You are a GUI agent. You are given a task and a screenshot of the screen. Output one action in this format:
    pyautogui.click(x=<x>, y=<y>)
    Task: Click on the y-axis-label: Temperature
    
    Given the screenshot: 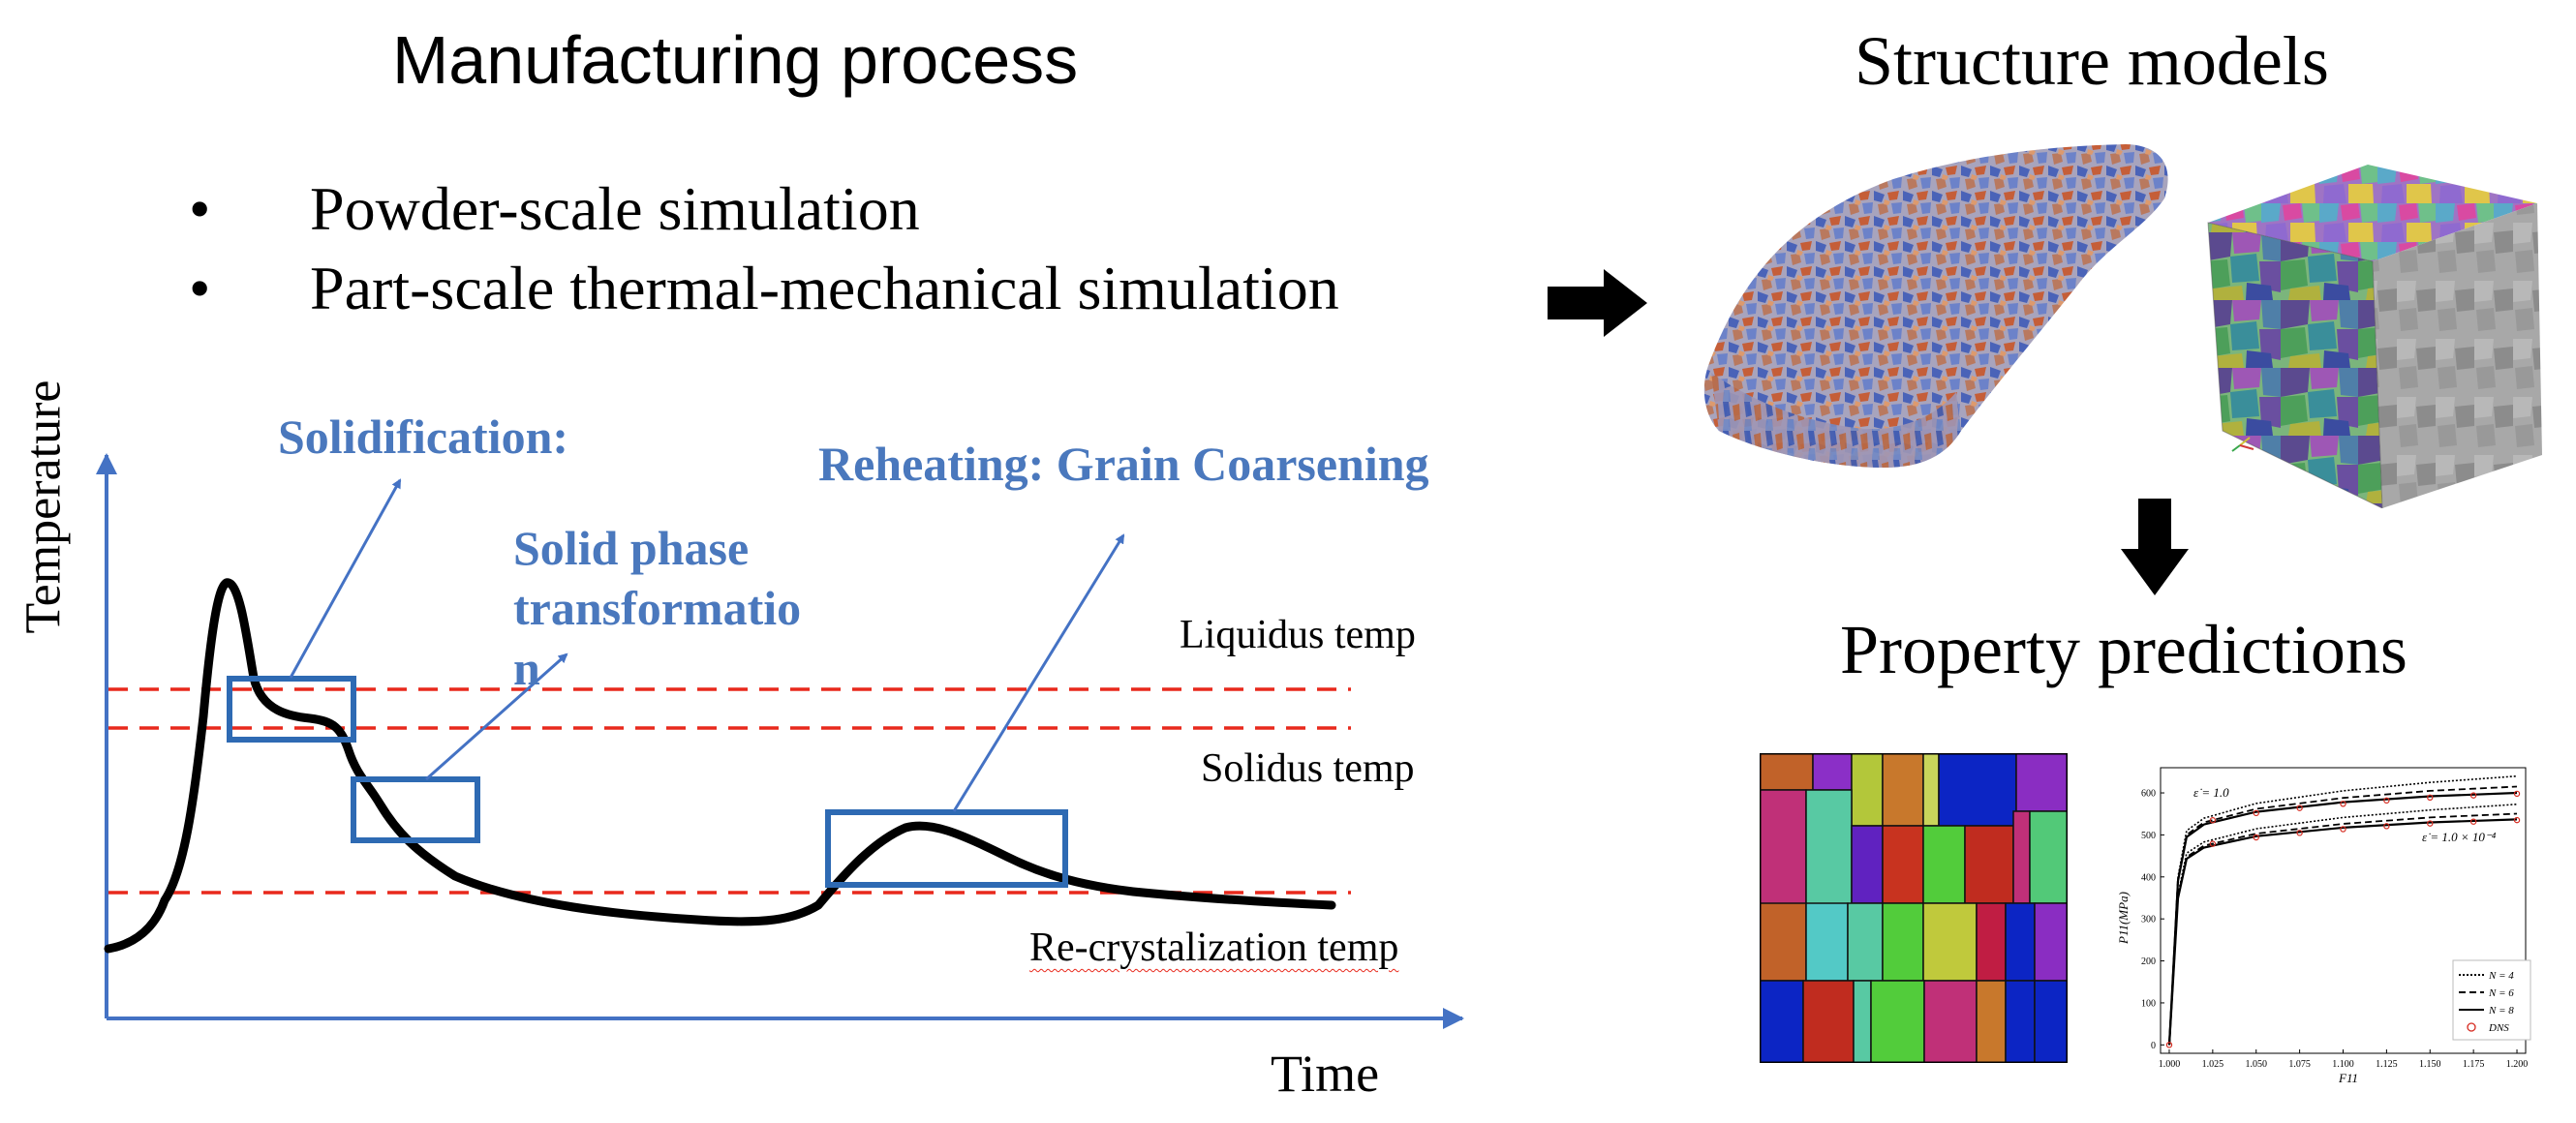 What is the action you would take?
    pyautogui.click(x=43, y=506)
    